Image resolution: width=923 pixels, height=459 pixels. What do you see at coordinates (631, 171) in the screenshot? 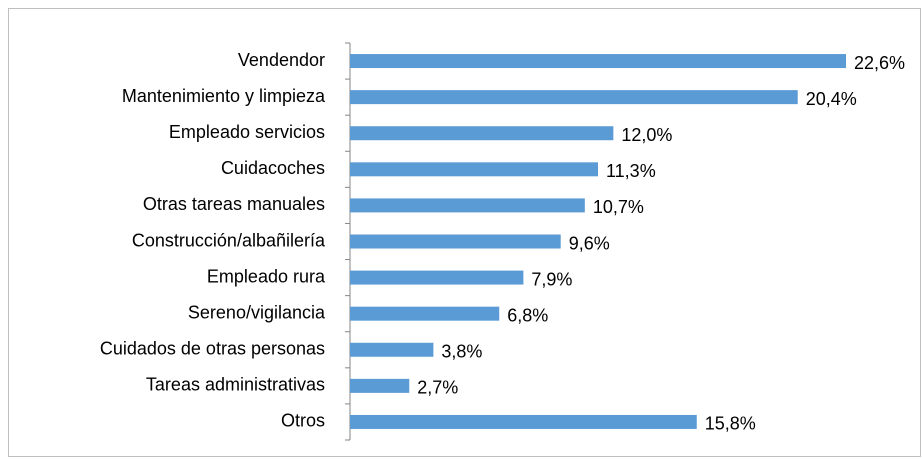
I see `value-label: 11,3%` at bounding box center [631, 171].